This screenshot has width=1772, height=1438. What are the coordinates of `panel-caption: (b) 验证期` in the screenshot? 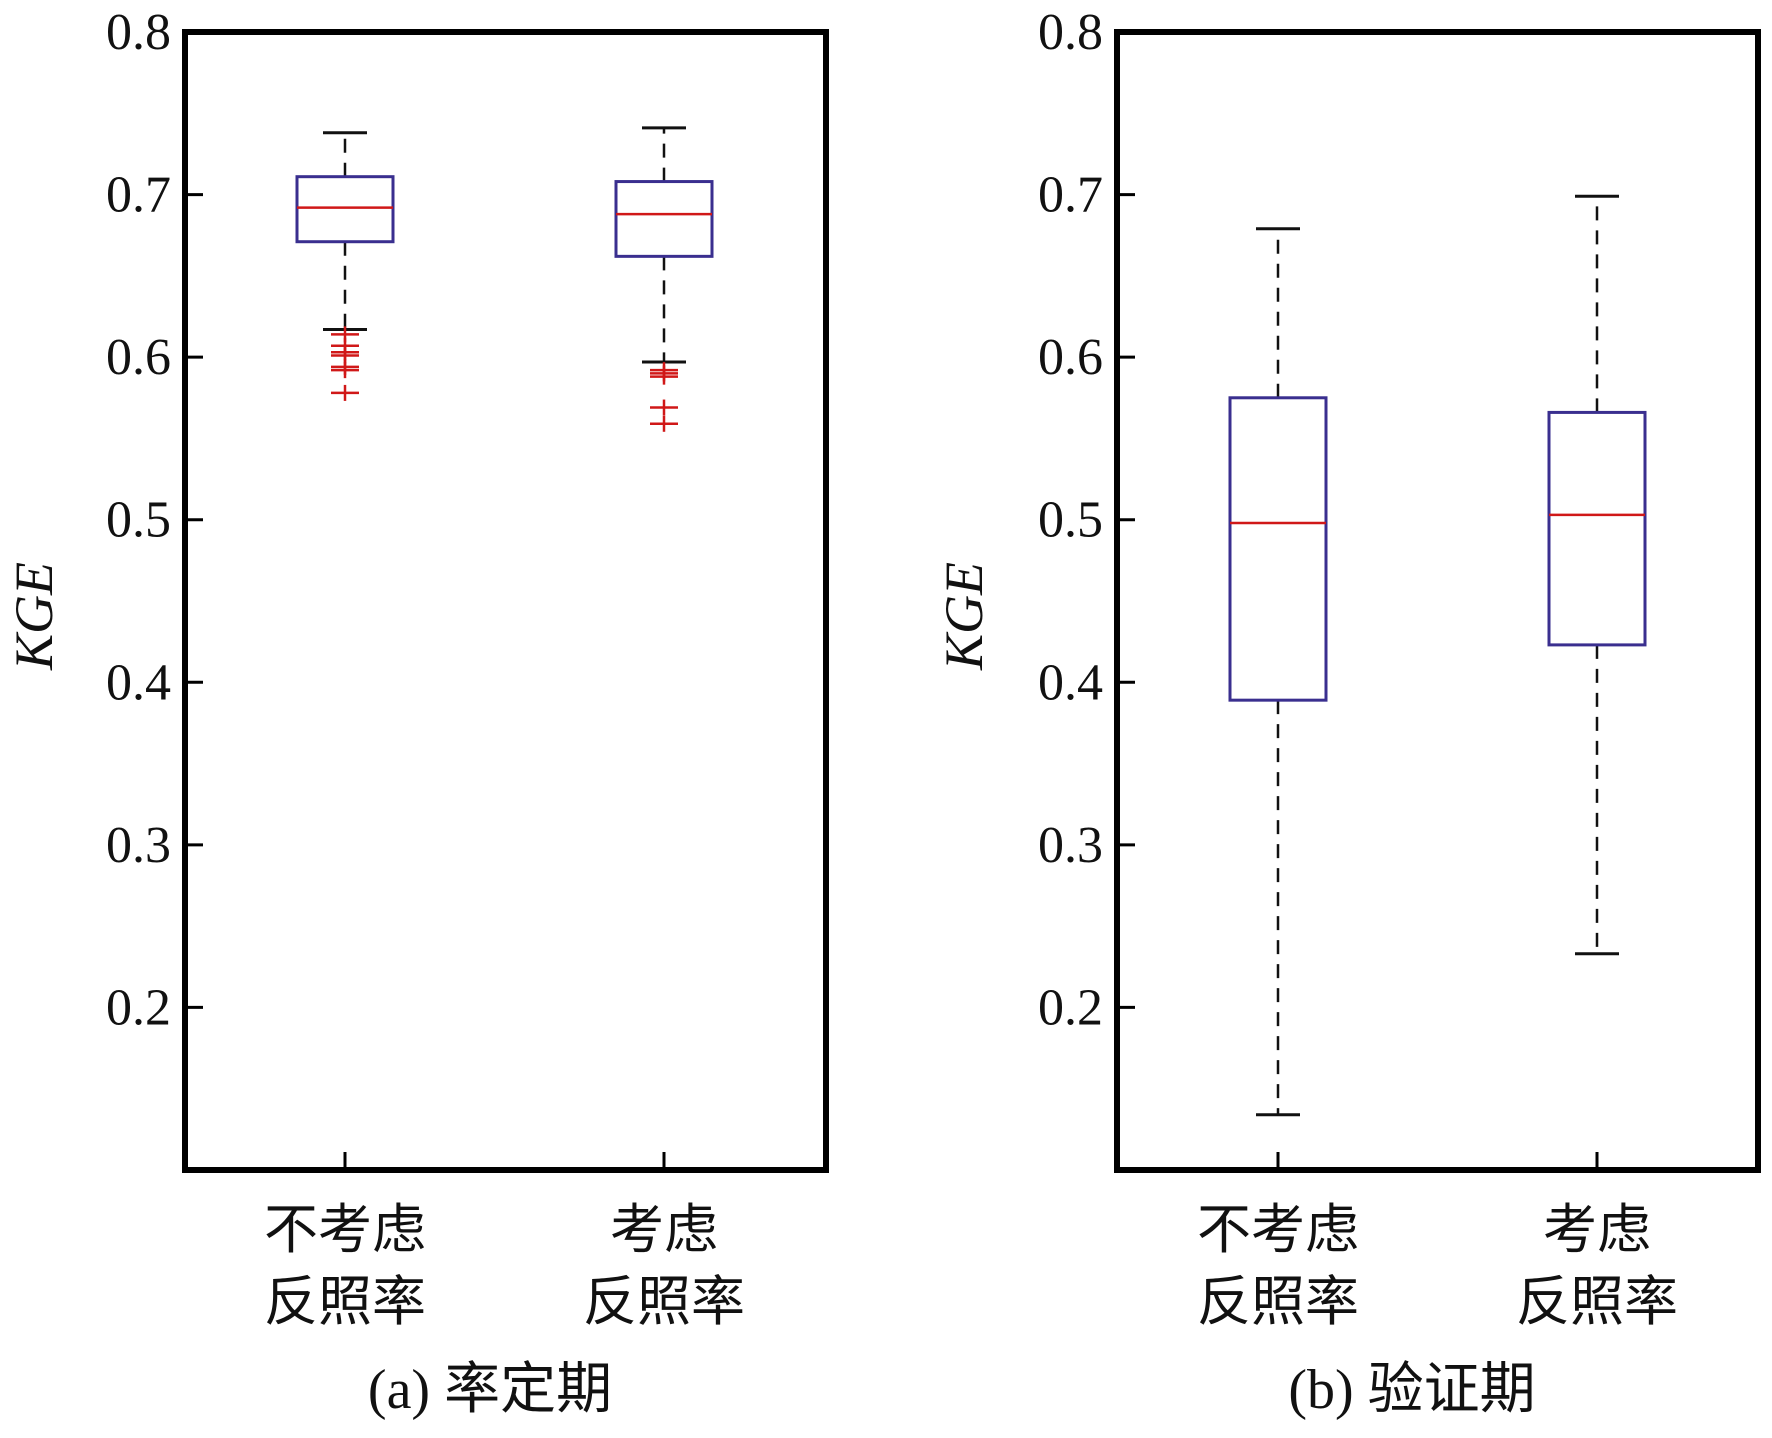 It's located at (1411, 1390).